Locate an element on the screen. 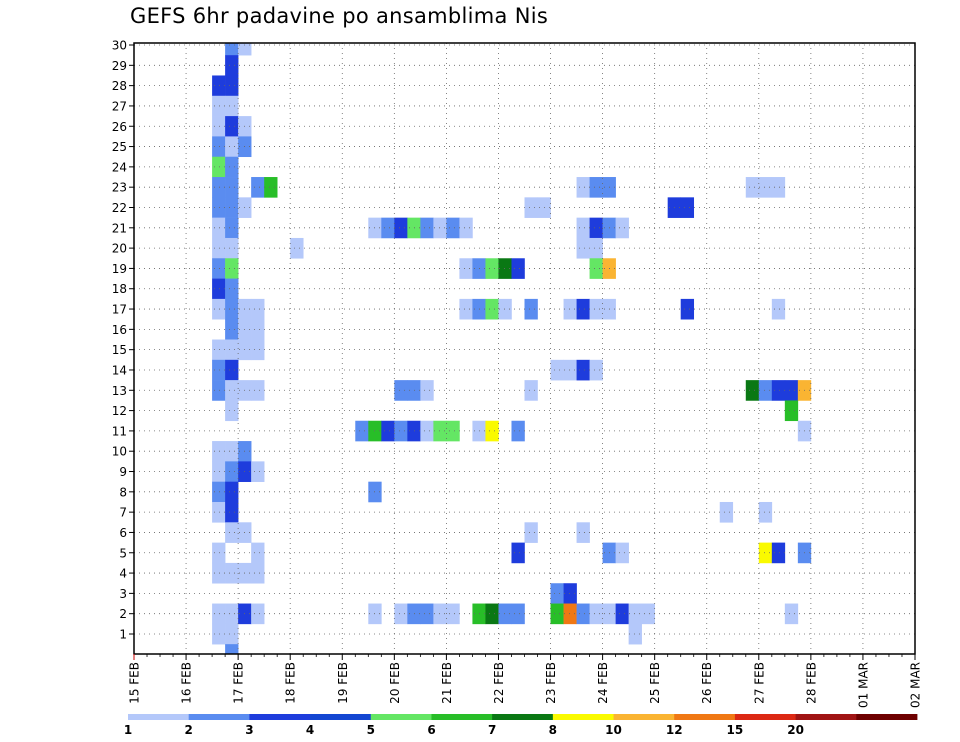  y-tick-label: 22 is located at coordinates (119, 208).